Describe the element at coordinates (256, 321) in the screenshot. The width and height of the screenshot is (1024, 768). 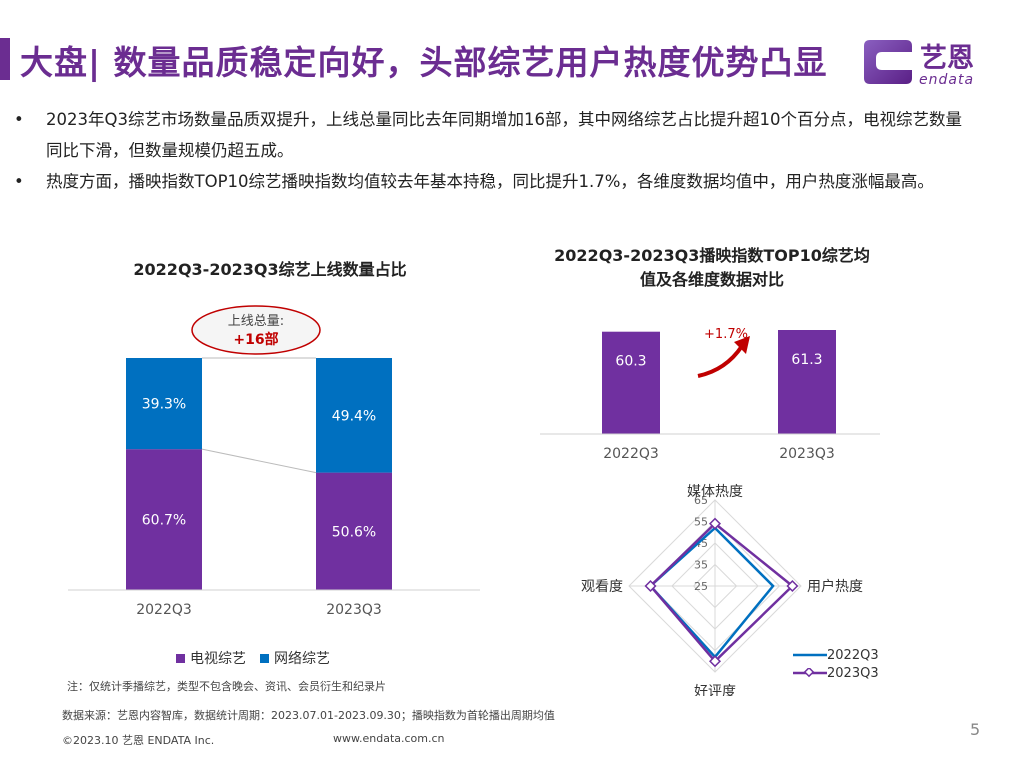
I see `total-callout-line1: 上线总量:` at that location.